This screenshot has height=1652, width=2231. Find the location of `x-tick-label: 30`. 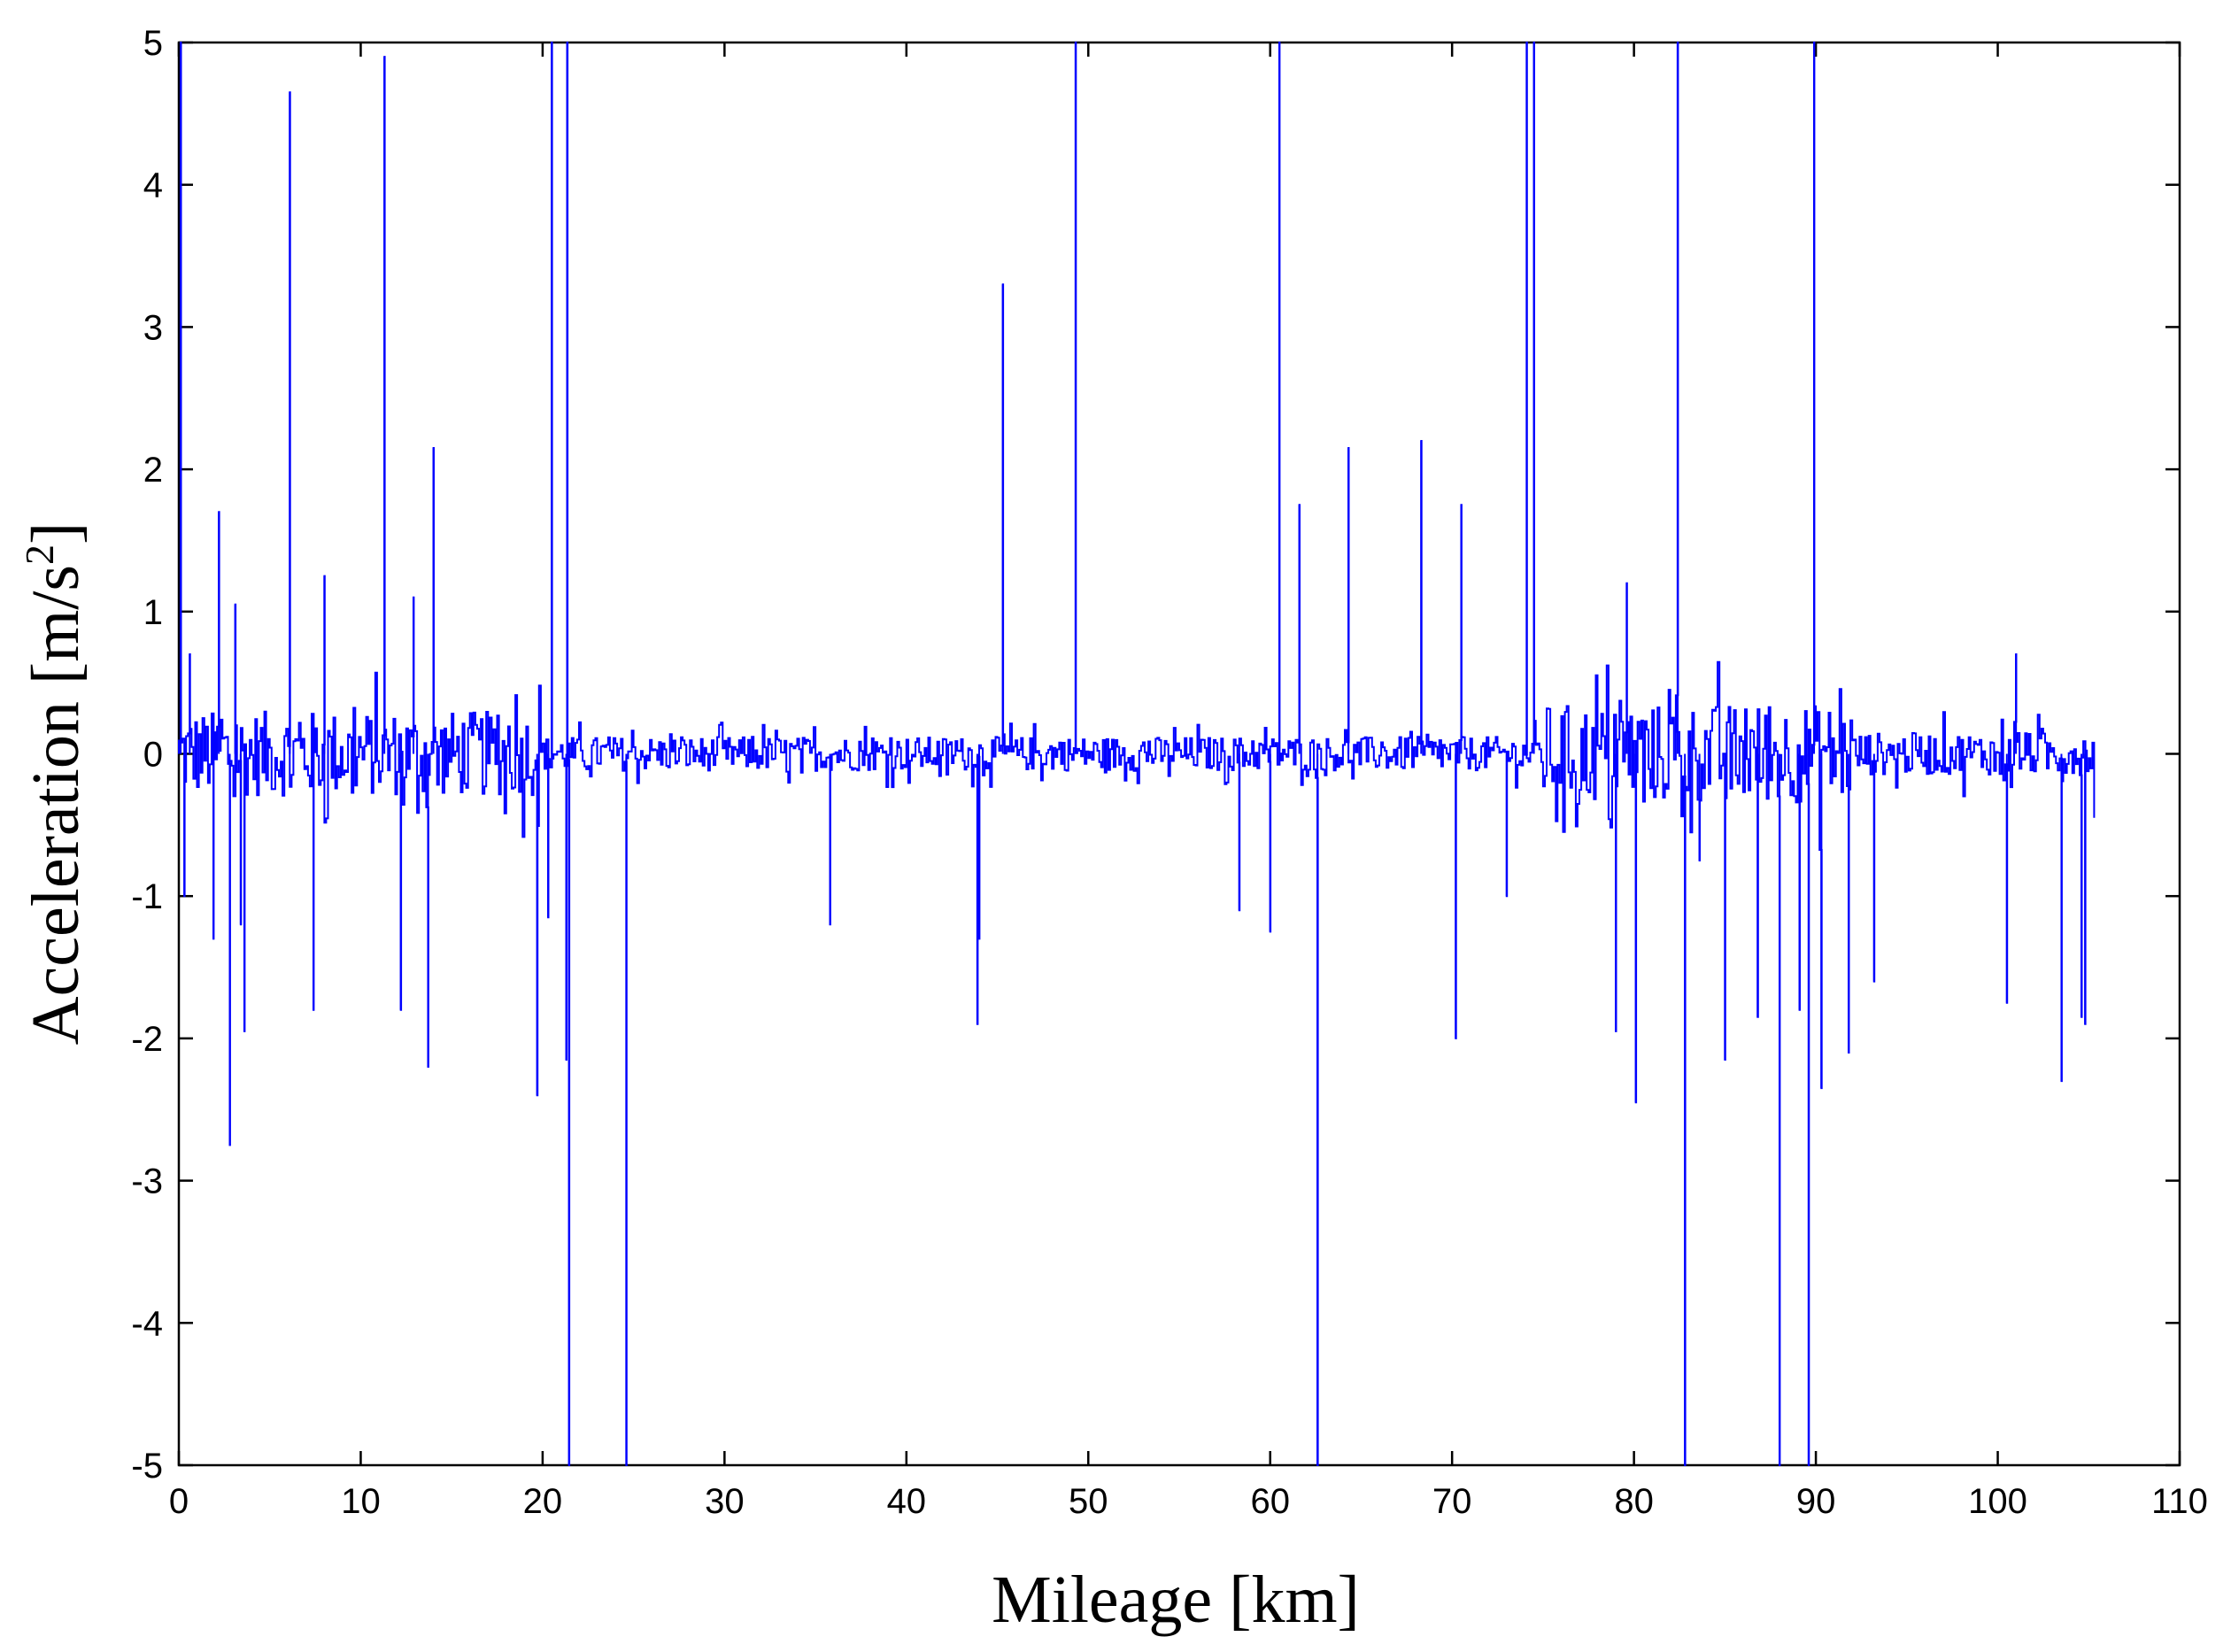

x-tick-label: 30 is located at coordinates (725, 1501).